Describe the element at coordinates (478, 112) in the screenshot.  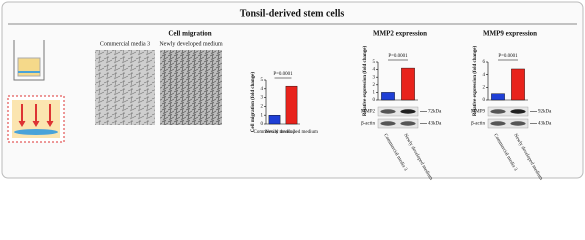
I see `band-name: MMP9` at that location.